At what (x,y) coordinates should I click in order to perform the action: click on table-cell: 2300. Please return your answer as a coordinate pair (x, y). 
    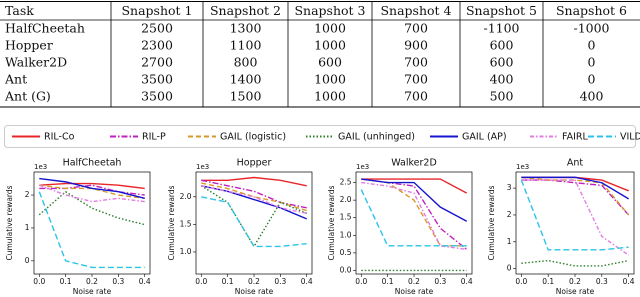
    Looking at the image, I should click on (157, 45).